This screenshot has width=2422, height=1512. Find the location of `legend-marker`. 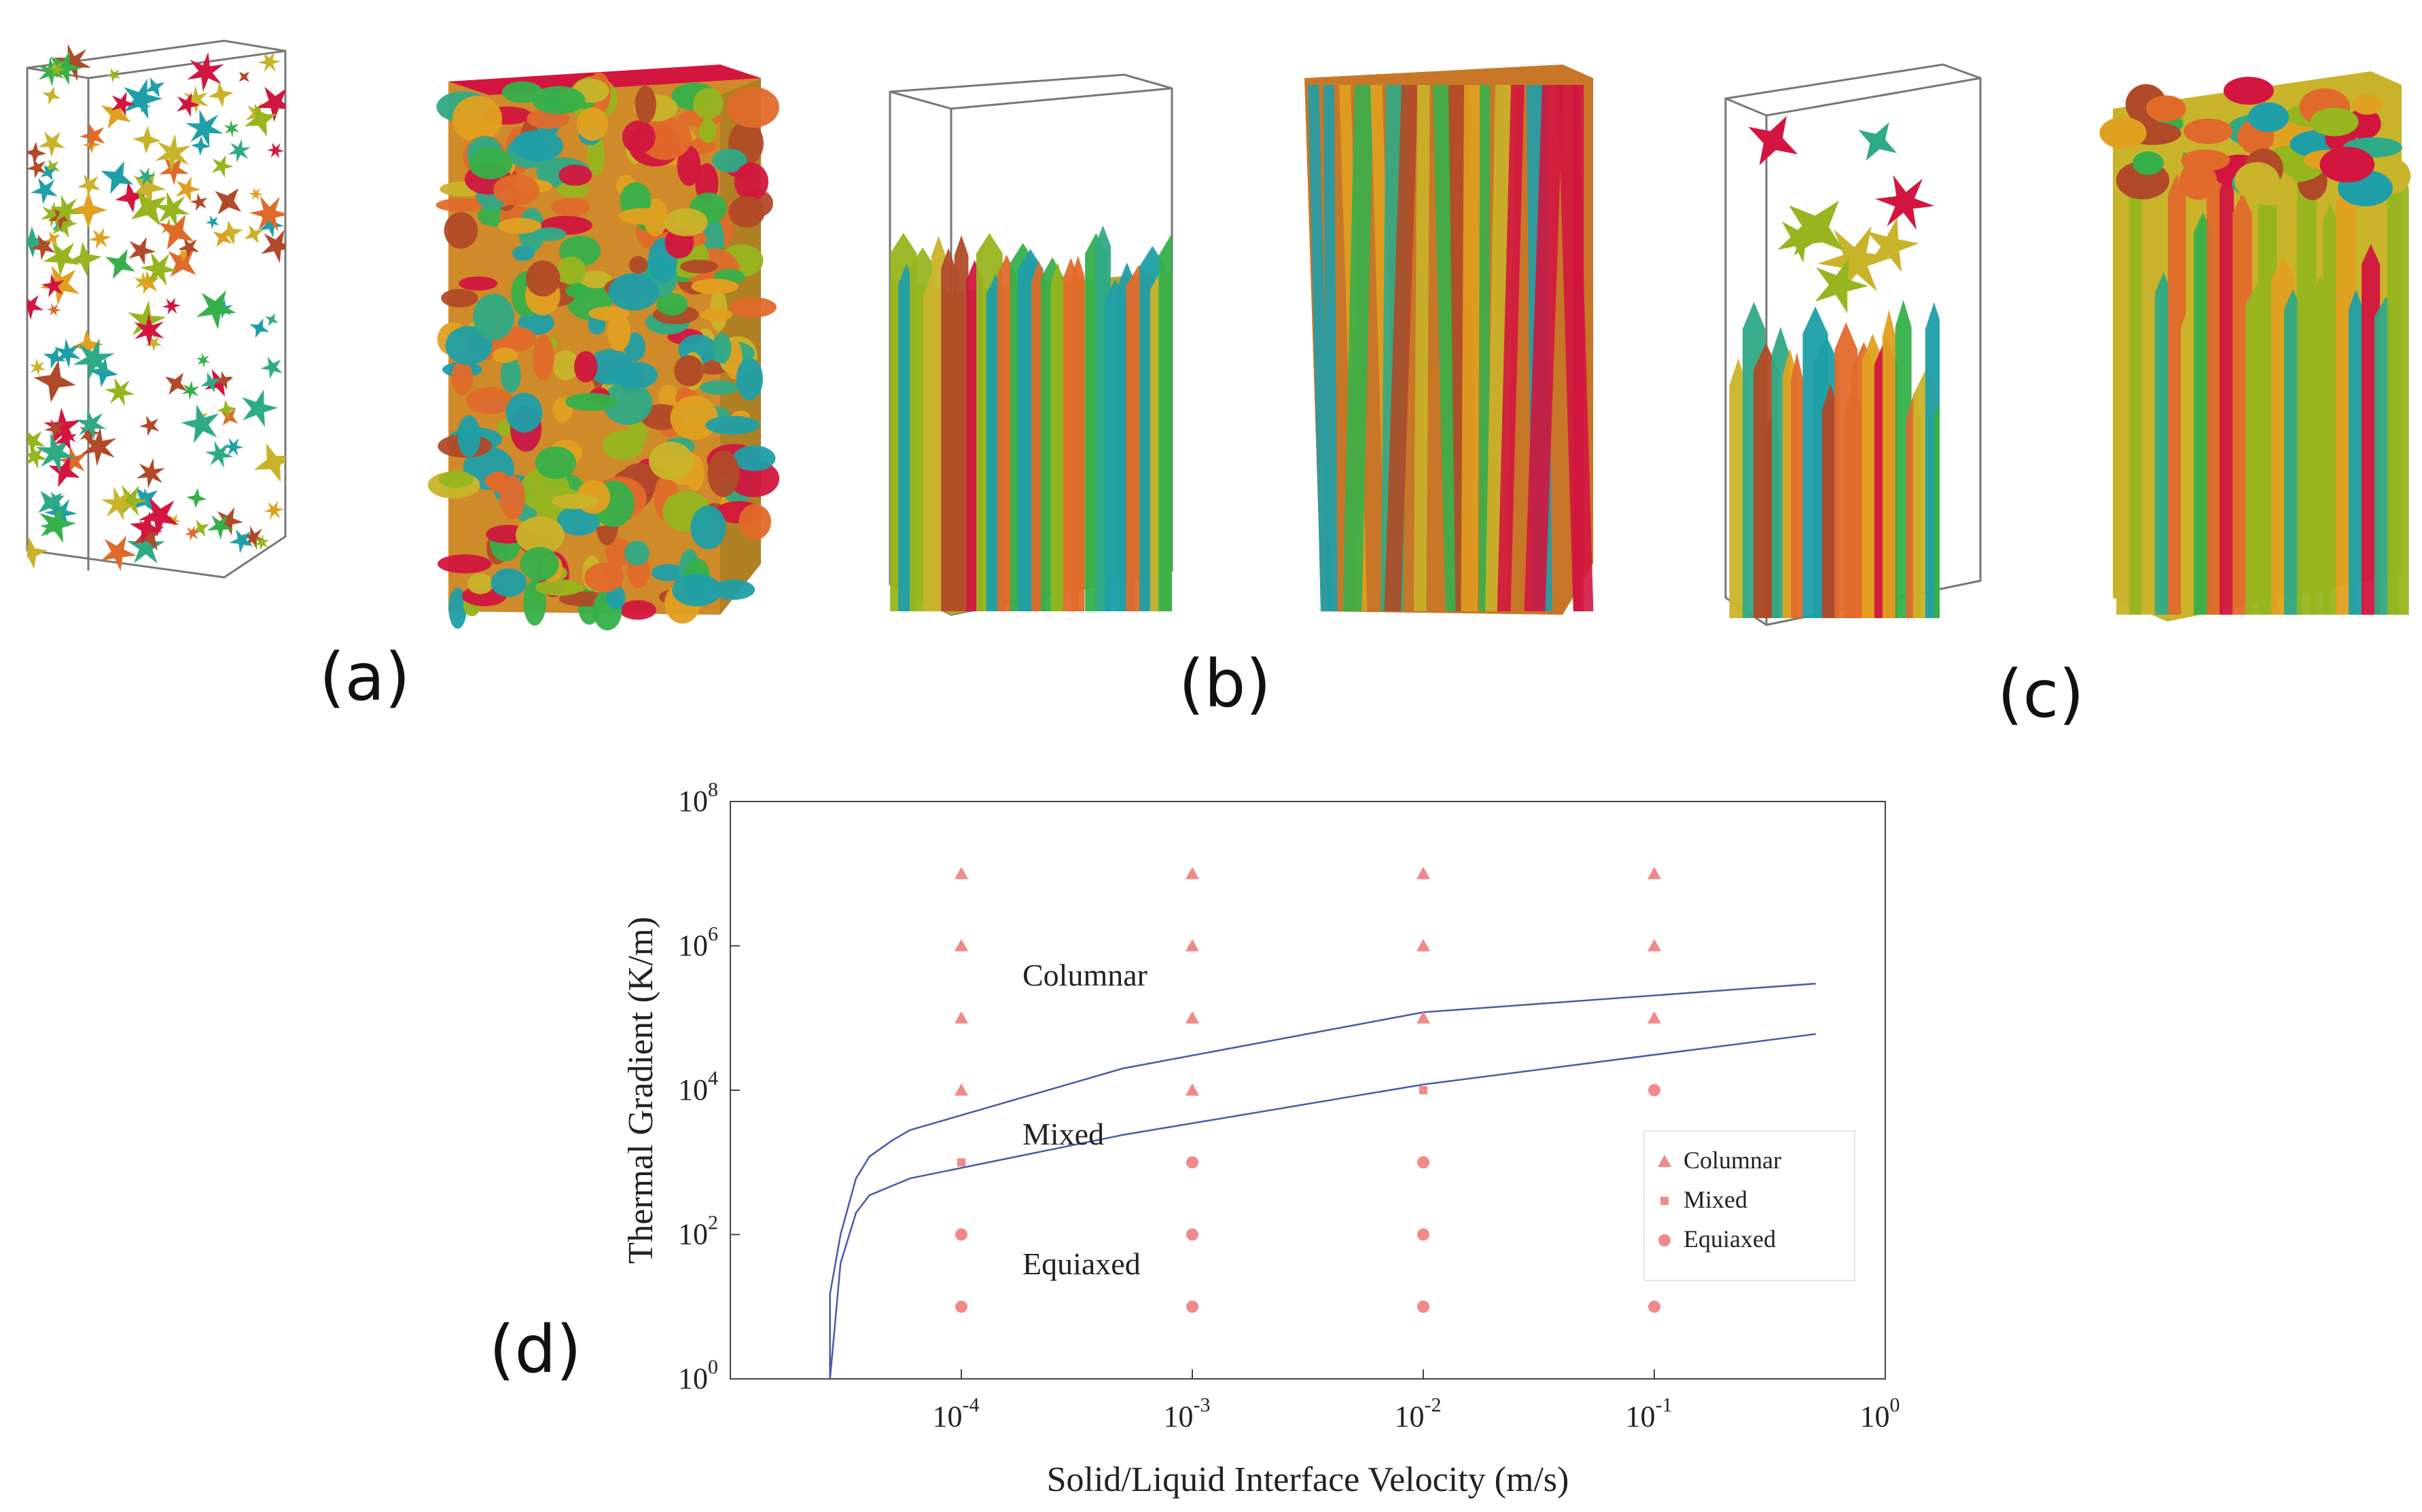

legend-marker is located at coordinates (1664, 1240).